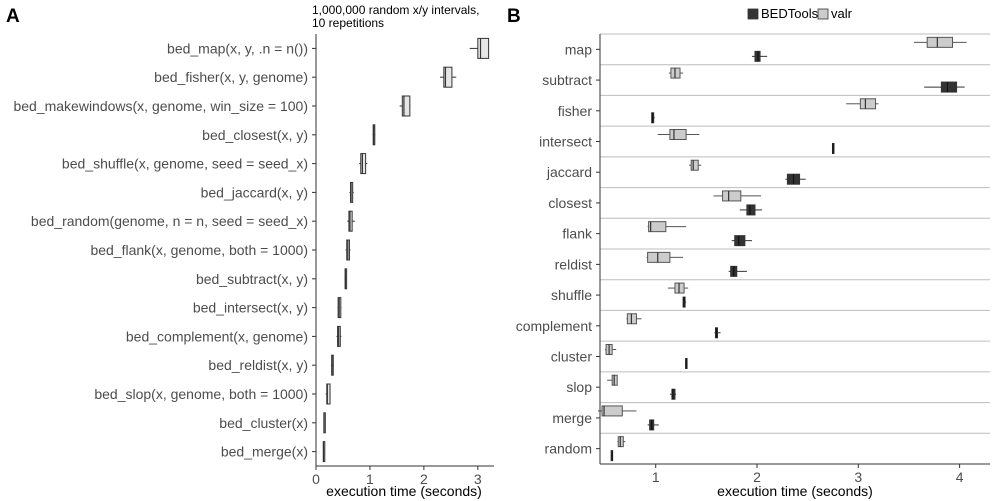 This screenshot has height=501, width=1000. I want to click on legend-label-0: BEDTools, so click(790, 13).